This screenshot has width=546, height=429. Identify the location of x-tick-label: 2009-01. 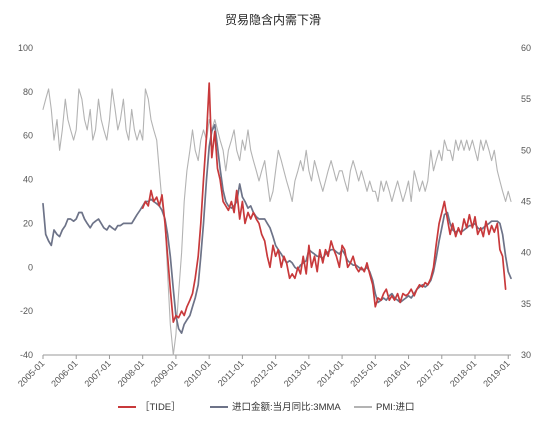
(164, 373).